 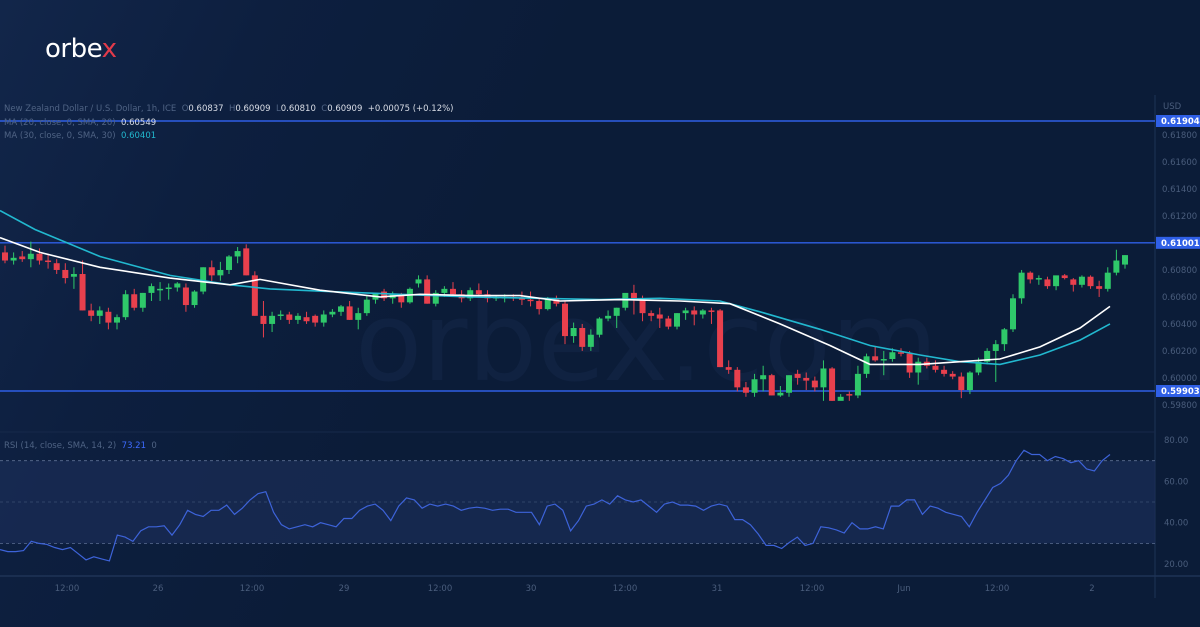 What do you see at coordinates (80, 136) in the screenshot?
I see `ma30-legend: MA (30, close, 0, SMA, 30) 0.60401` at bounding box center [80, 136].